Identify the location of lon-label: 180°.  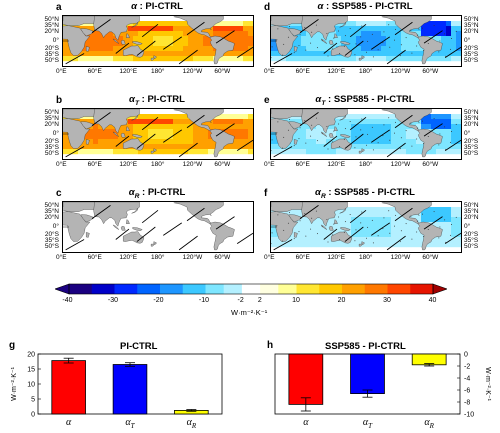
(366, 71).